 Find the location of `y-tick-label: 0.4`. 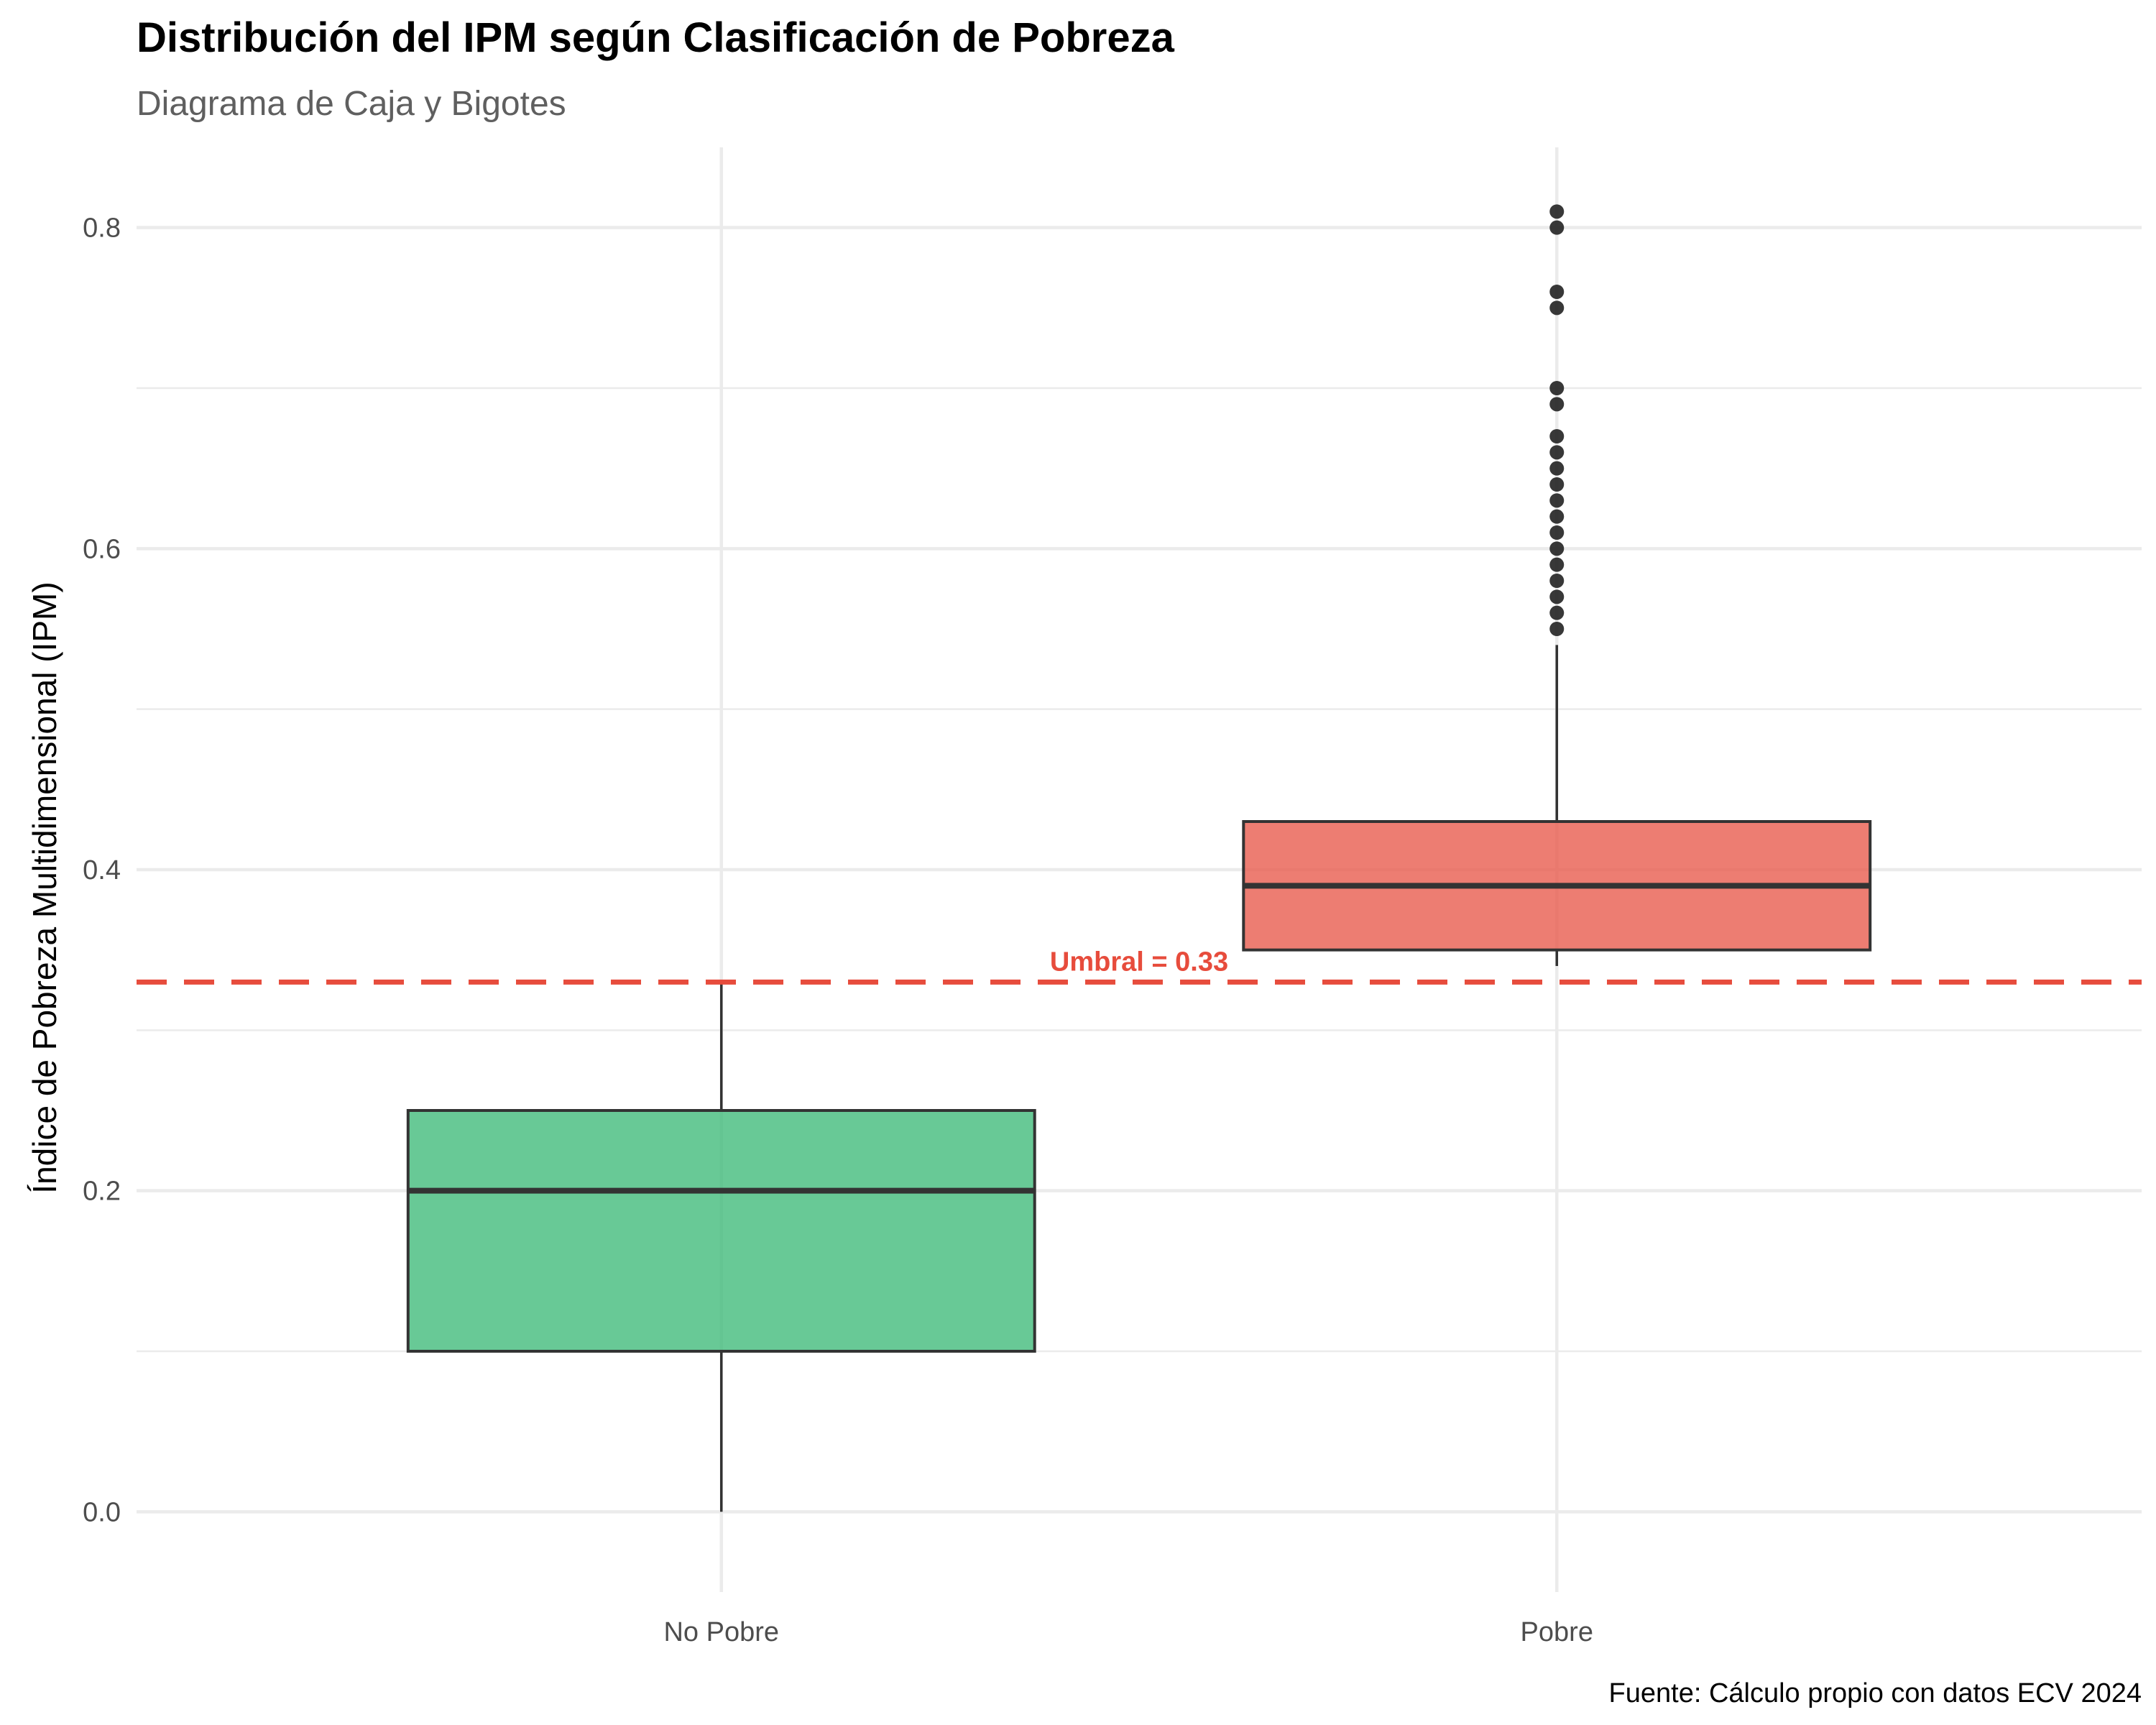

y-tick-label: 0.4 is located at coordinates (102, 870).